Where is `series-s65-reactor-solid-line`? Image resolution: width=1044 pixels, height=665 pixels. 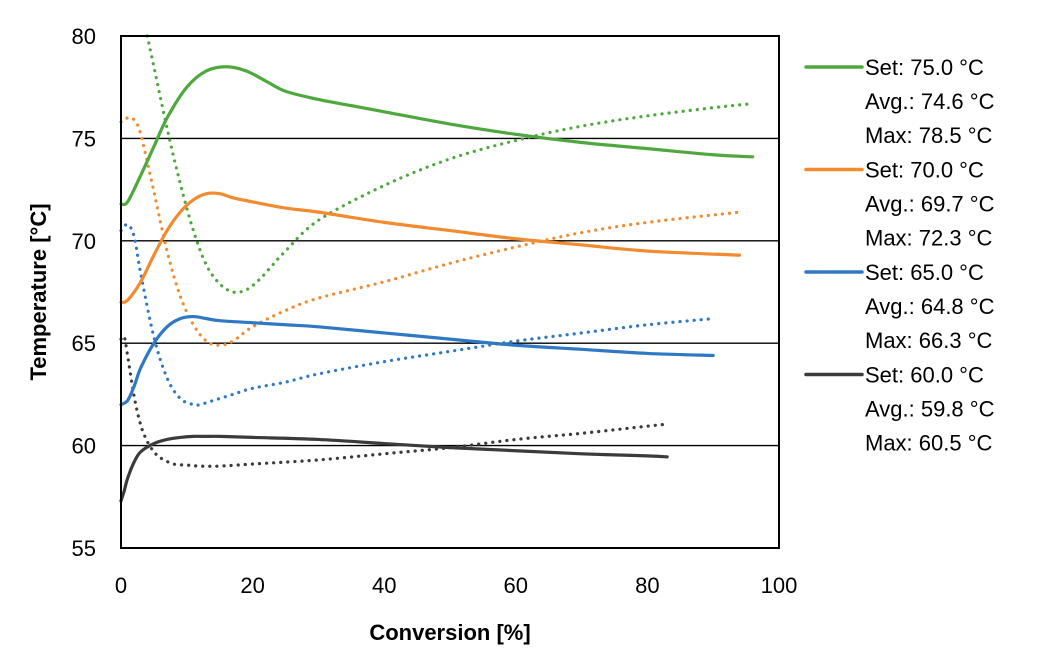
series-s65-reactor-solid-line is located at coordinates (417, 360).